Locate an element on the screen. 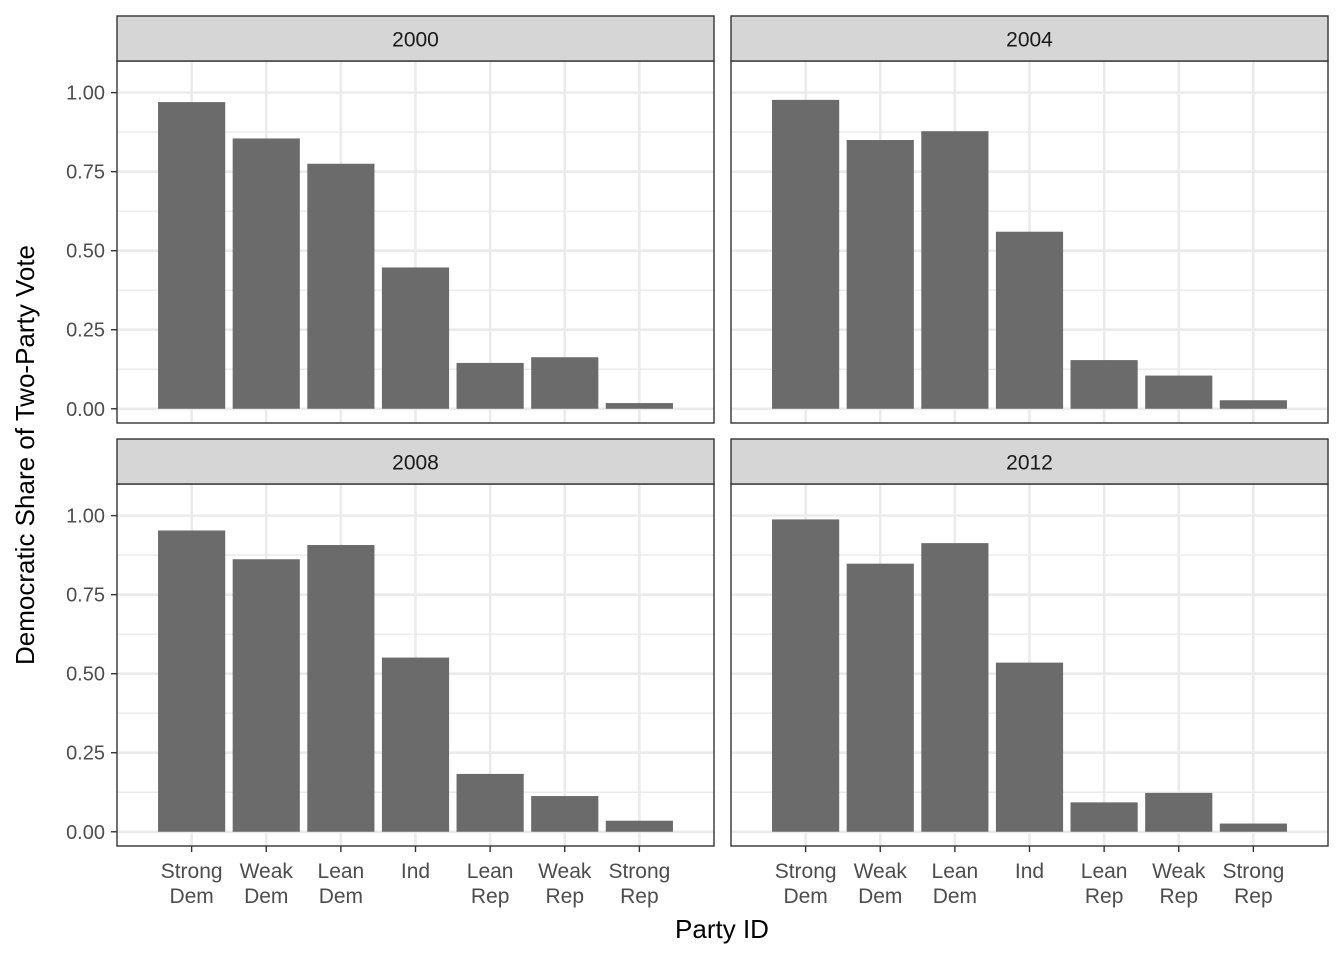 Image resolution: width=1344 pixels, height=960 pixels. facet-title: 2004 is located at coordinates (1029, 40).